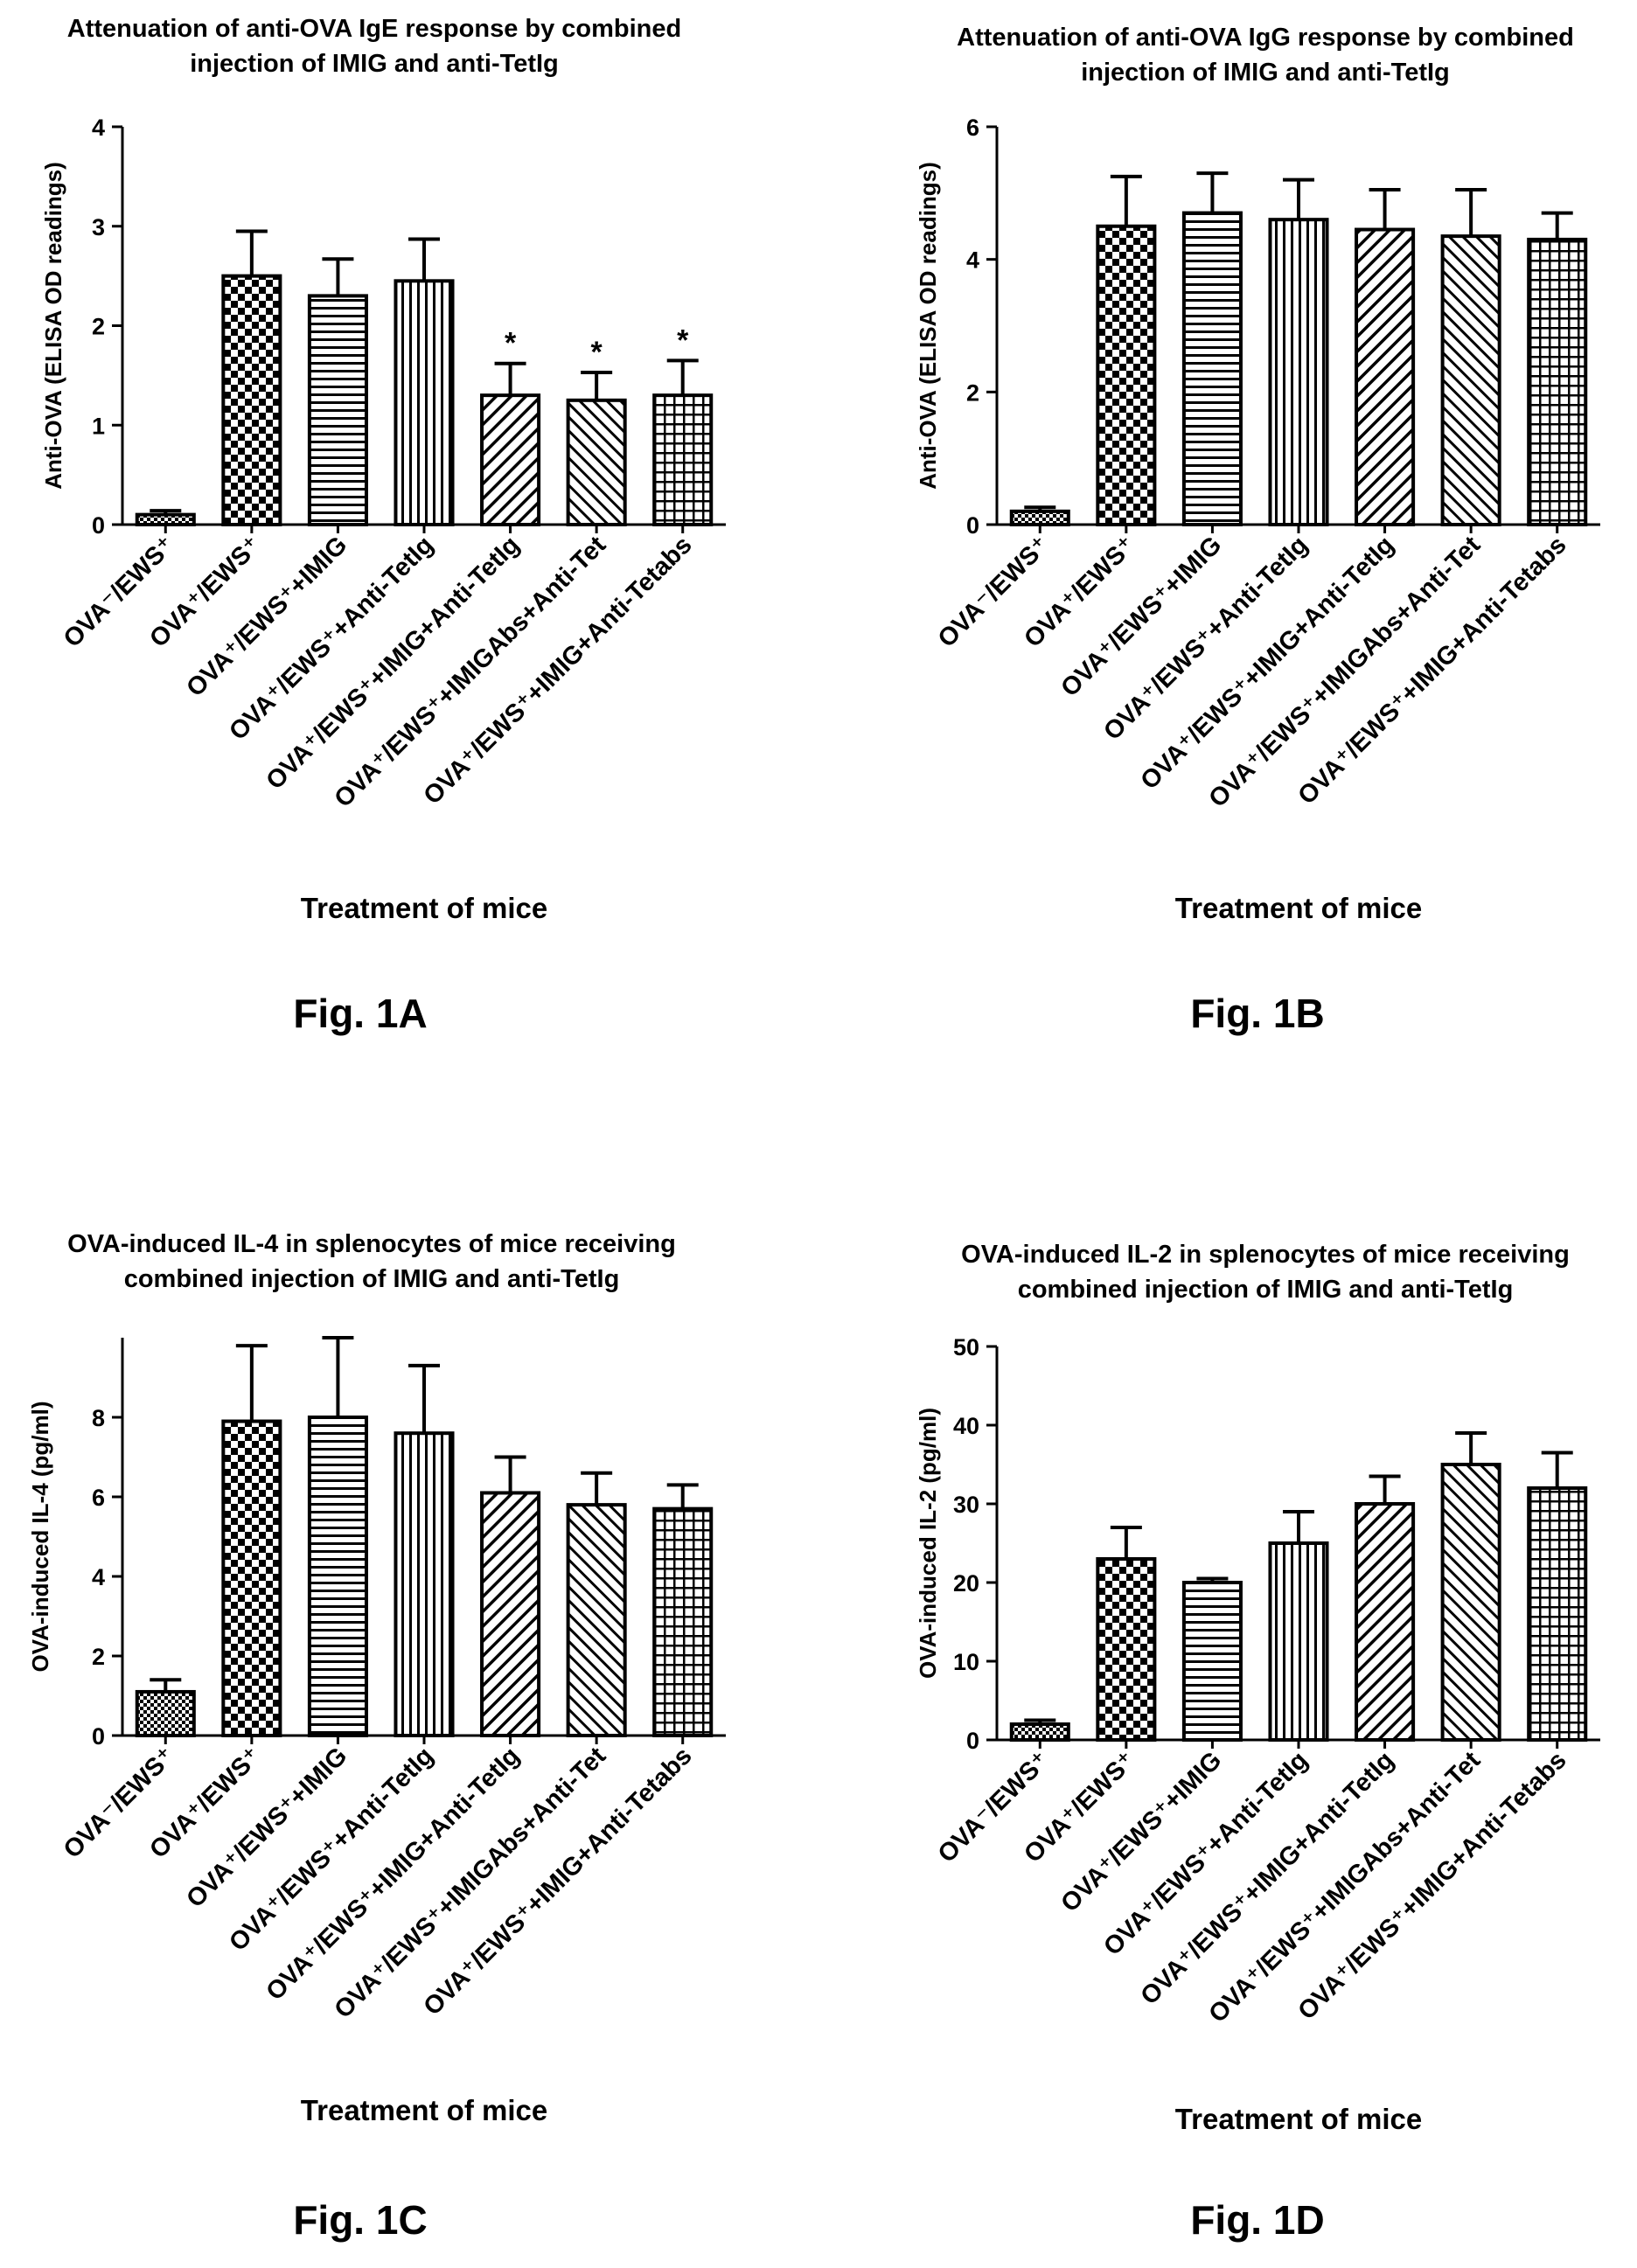 The image size is (1637, 2268). What do you see at coordinates (99, 426) in the screenshot?
I see `y-tick-label: 1` at bounding box center [99, 426].